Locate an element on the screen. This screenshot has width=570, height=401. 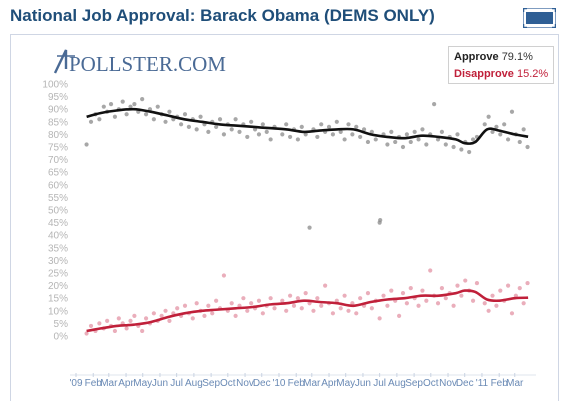
y-tick-label: 45% is located at coordinates (58, 223).